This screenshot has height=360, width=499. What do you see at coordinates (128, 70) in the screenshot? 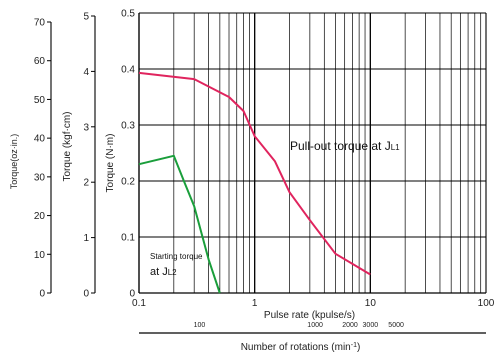
I see `y-tick-label: 0.4` at bounding box center [128, 70].